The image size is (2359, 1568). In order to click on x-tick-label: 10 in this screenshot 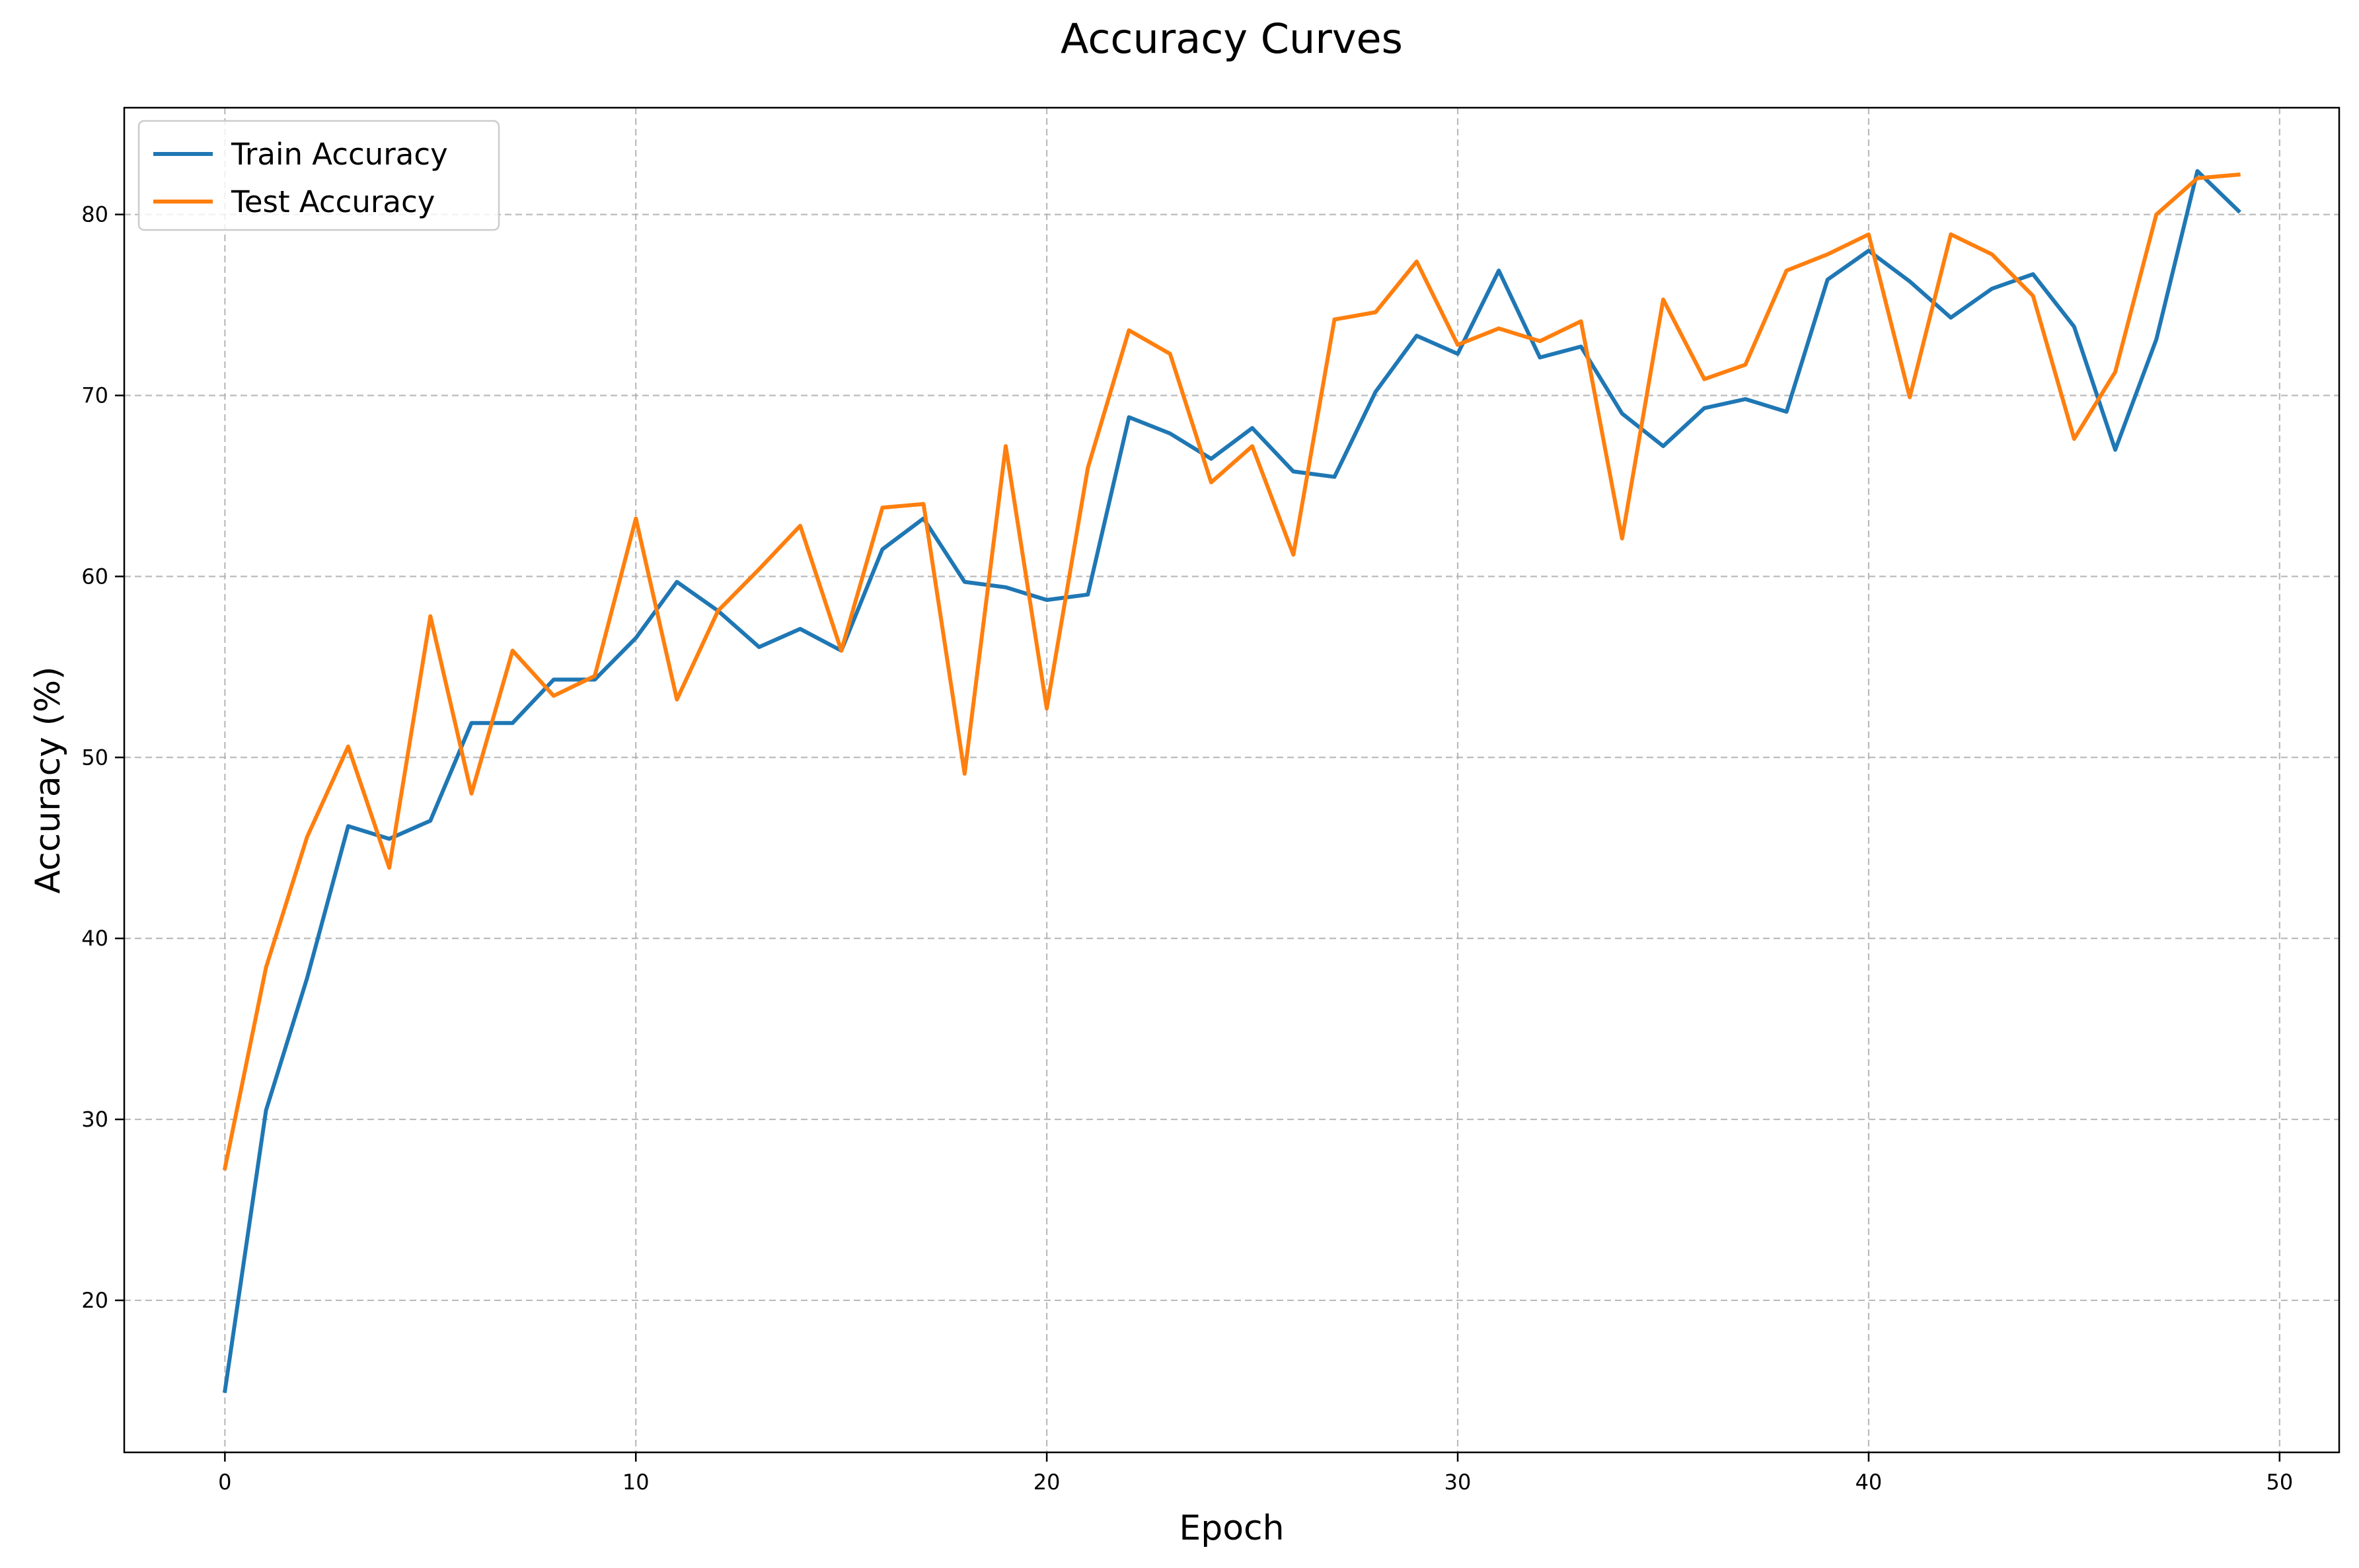, I will do `click(636, 1482)`.